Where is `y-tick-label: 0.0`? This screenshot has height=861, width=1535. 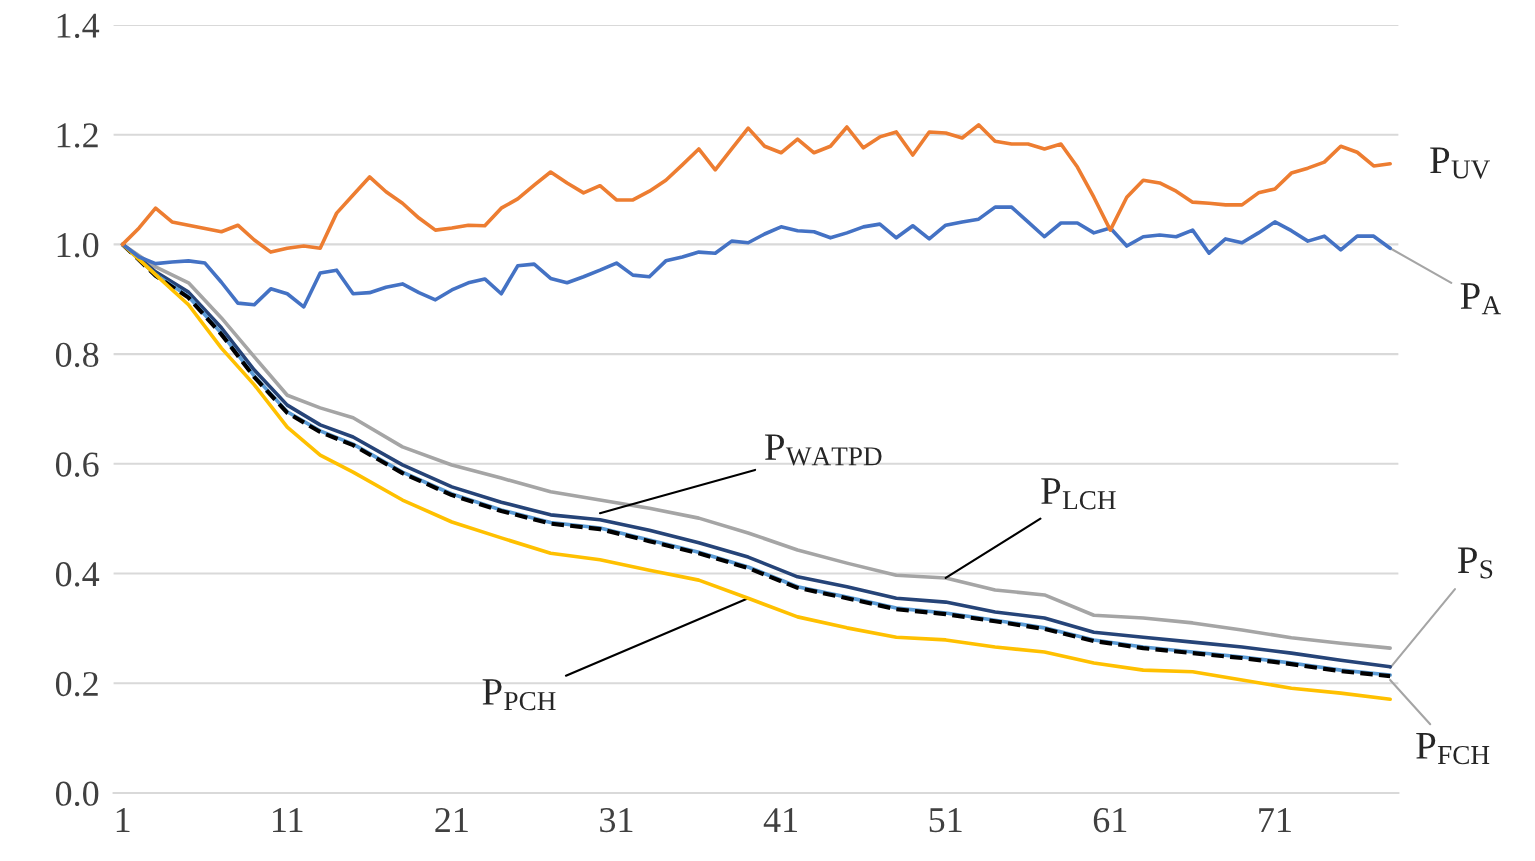
y-tick-label: 0.0 is located at coordinates (77, 794).